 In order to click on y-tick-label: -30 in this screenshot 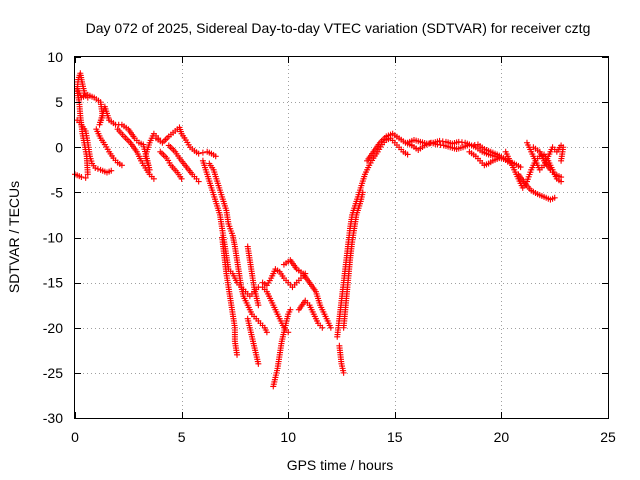, I will do `click(53, 418)`.